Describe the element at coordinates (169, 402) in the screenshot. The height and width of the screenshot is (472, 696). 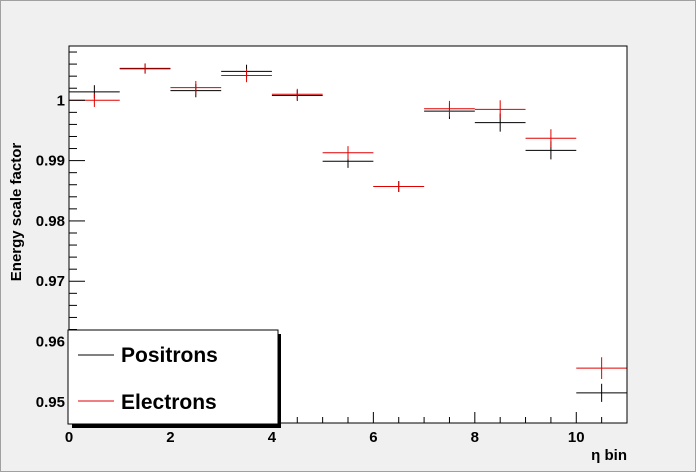
I see `legend-label-electrons: Electrons` at that location.